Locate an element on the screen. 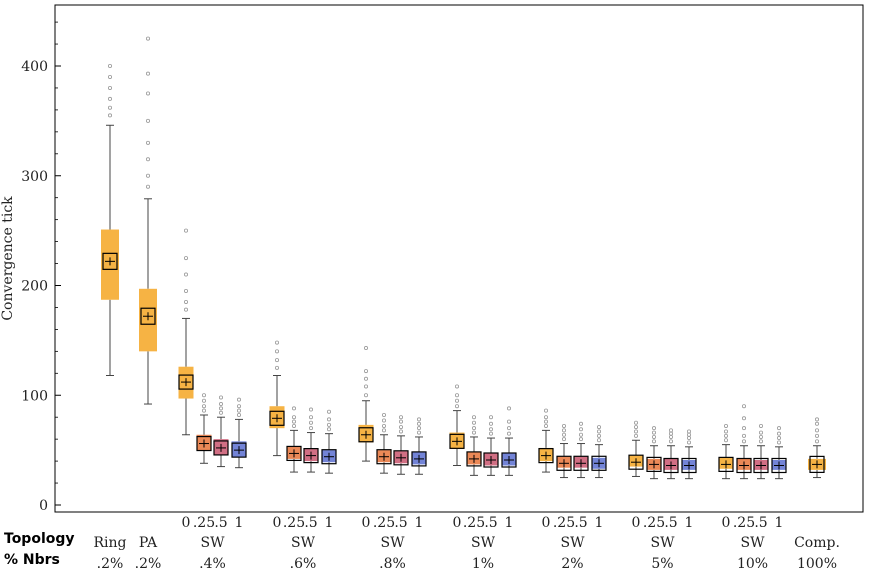 This screenshot has width=870, height=575. nbrs-label: .2% is located at coordinates (148, 564).